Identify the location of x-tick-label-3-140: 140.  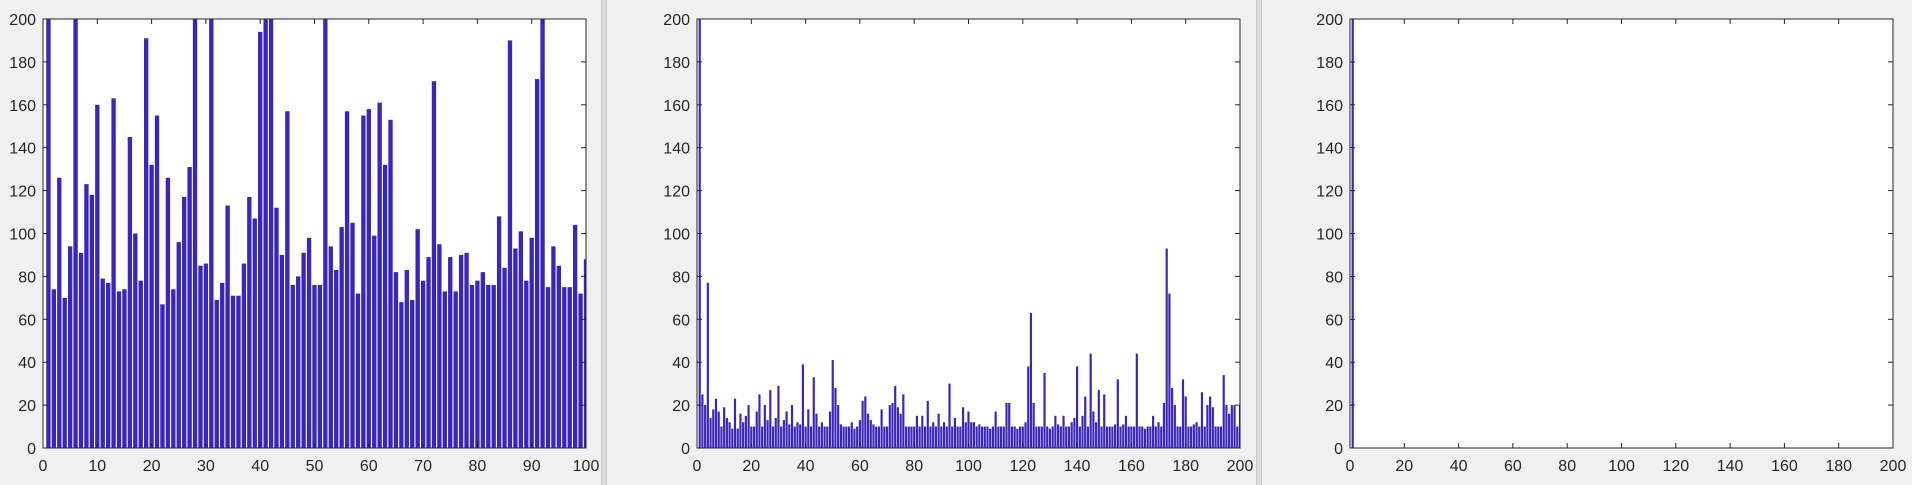
(1730, 466).